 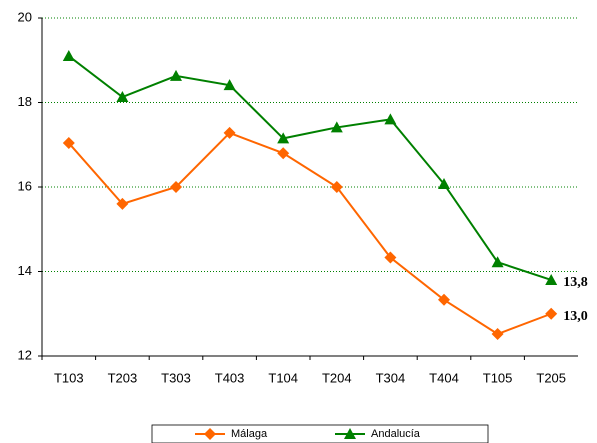 What do you see at coordinates (69, 377) in the screenshot?
I see `x-tick-label: T103` at bounding box center [69, 377].